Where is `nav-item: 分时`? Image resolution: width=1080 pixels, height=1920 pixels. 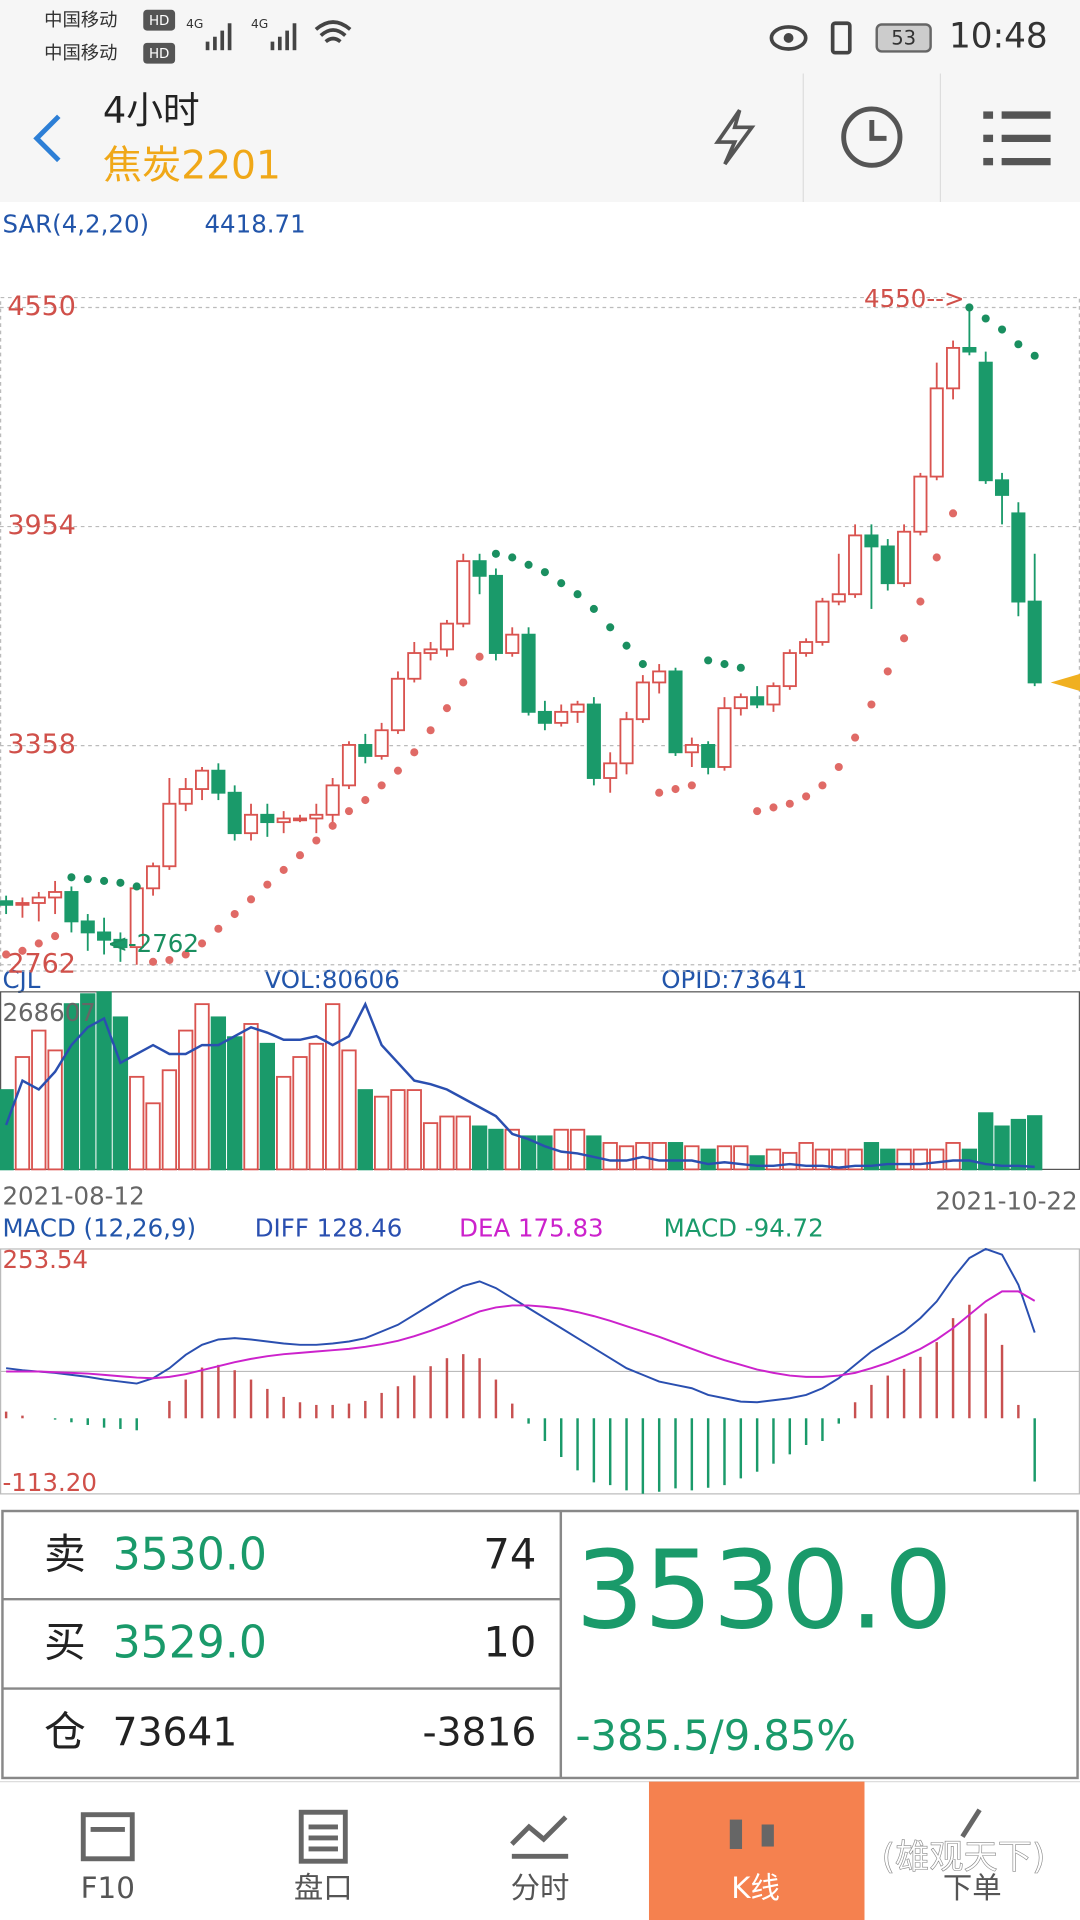
nav-item: 分时 is located at coordinates (540, 1888).